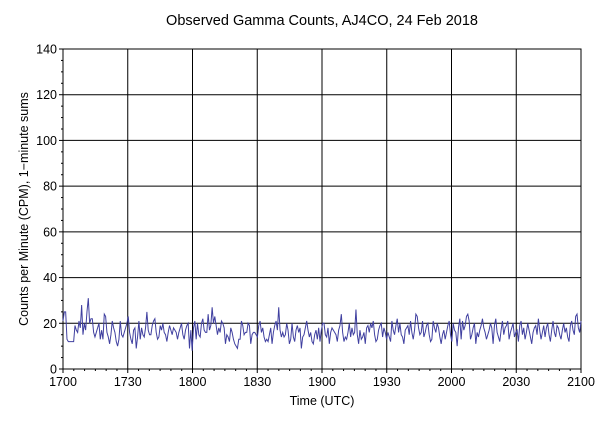 This screenshot has height=428, width=600. Describe the element at coordinates (49, 210) in the screenshot. I see `y-axis: 0 20 40 60 80 100 120 140` at that location.